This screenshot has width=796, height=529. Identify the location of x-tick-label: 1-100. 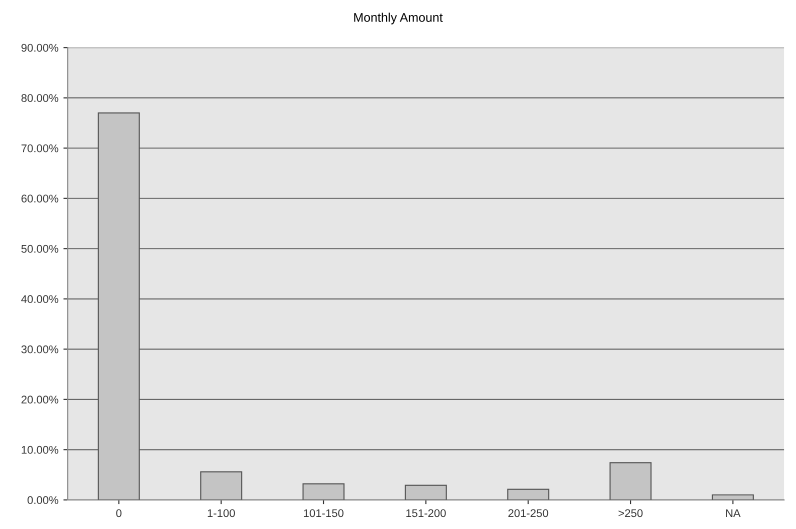
(221, 513).